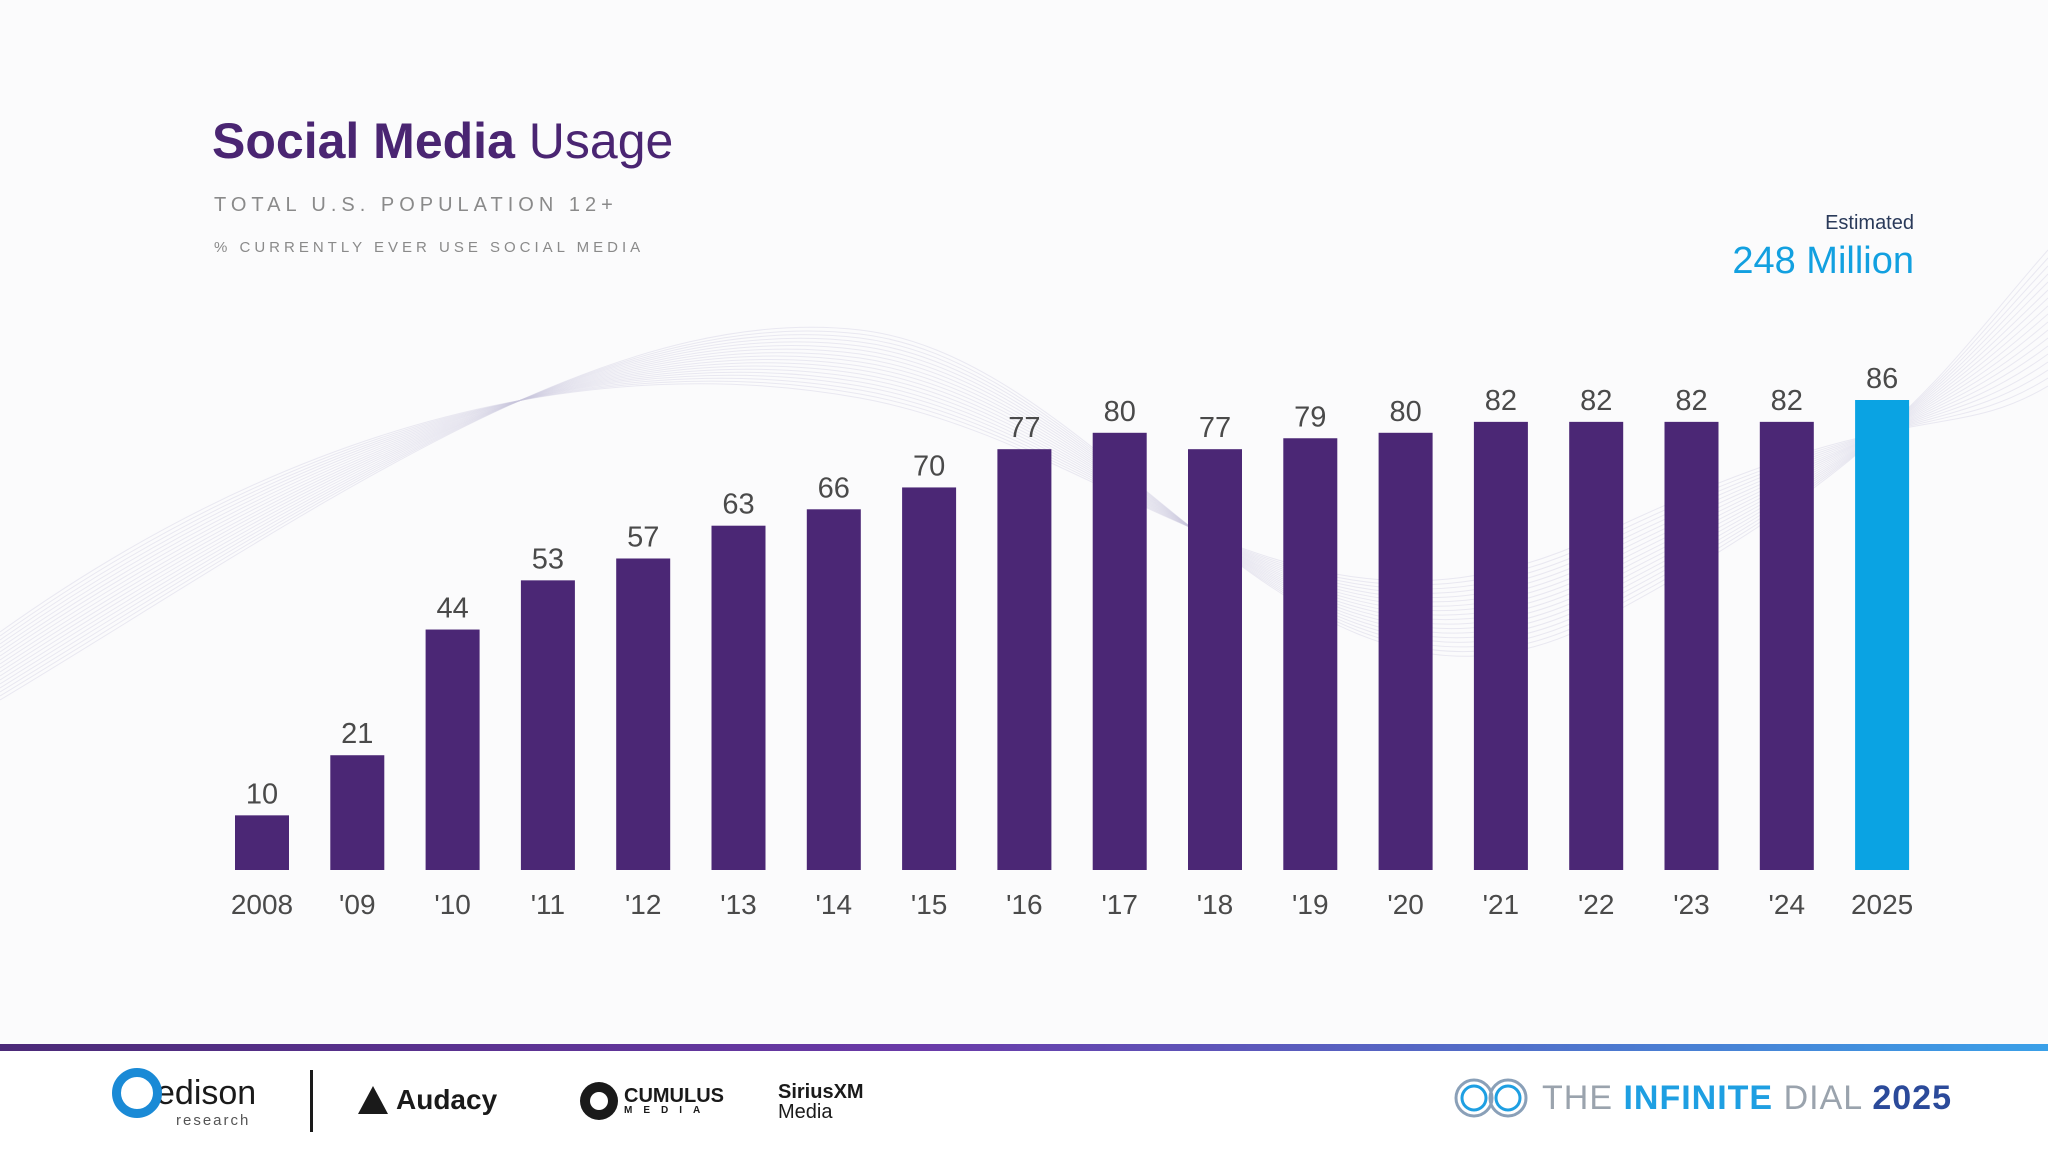 Image resolution: width=2048 pixels, height=1152 pixels. I want to click on x-tick-label: '15, so click(929, 904).